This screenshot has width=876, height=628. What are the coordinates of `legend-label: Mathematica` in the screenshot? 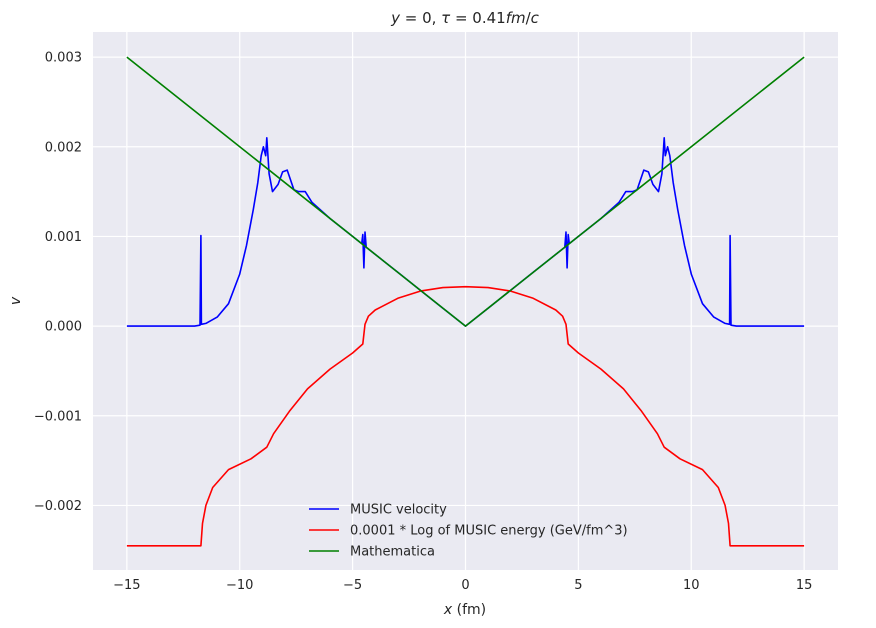 It's located at (392, 552).